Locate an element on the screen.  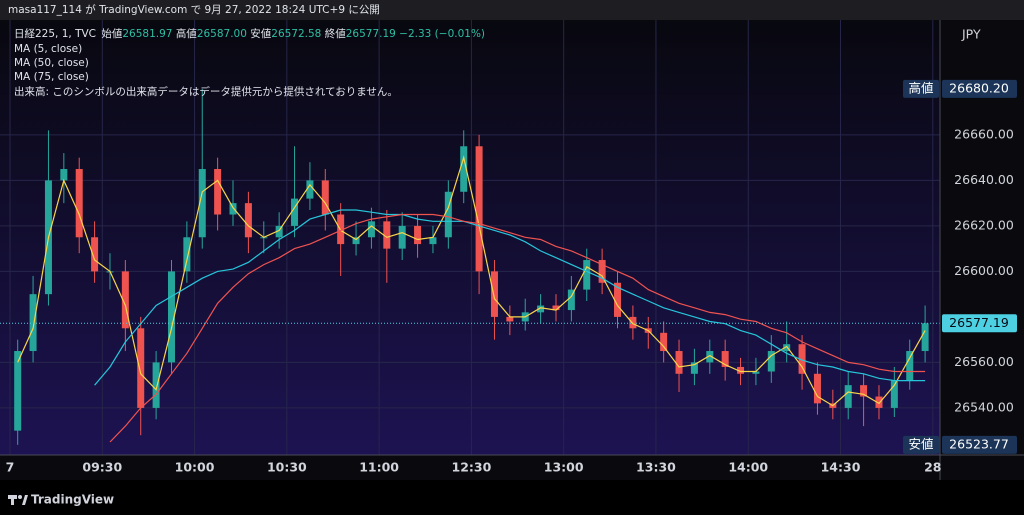
x-tick-label: 13:30 is located at coordinates (656, 467).